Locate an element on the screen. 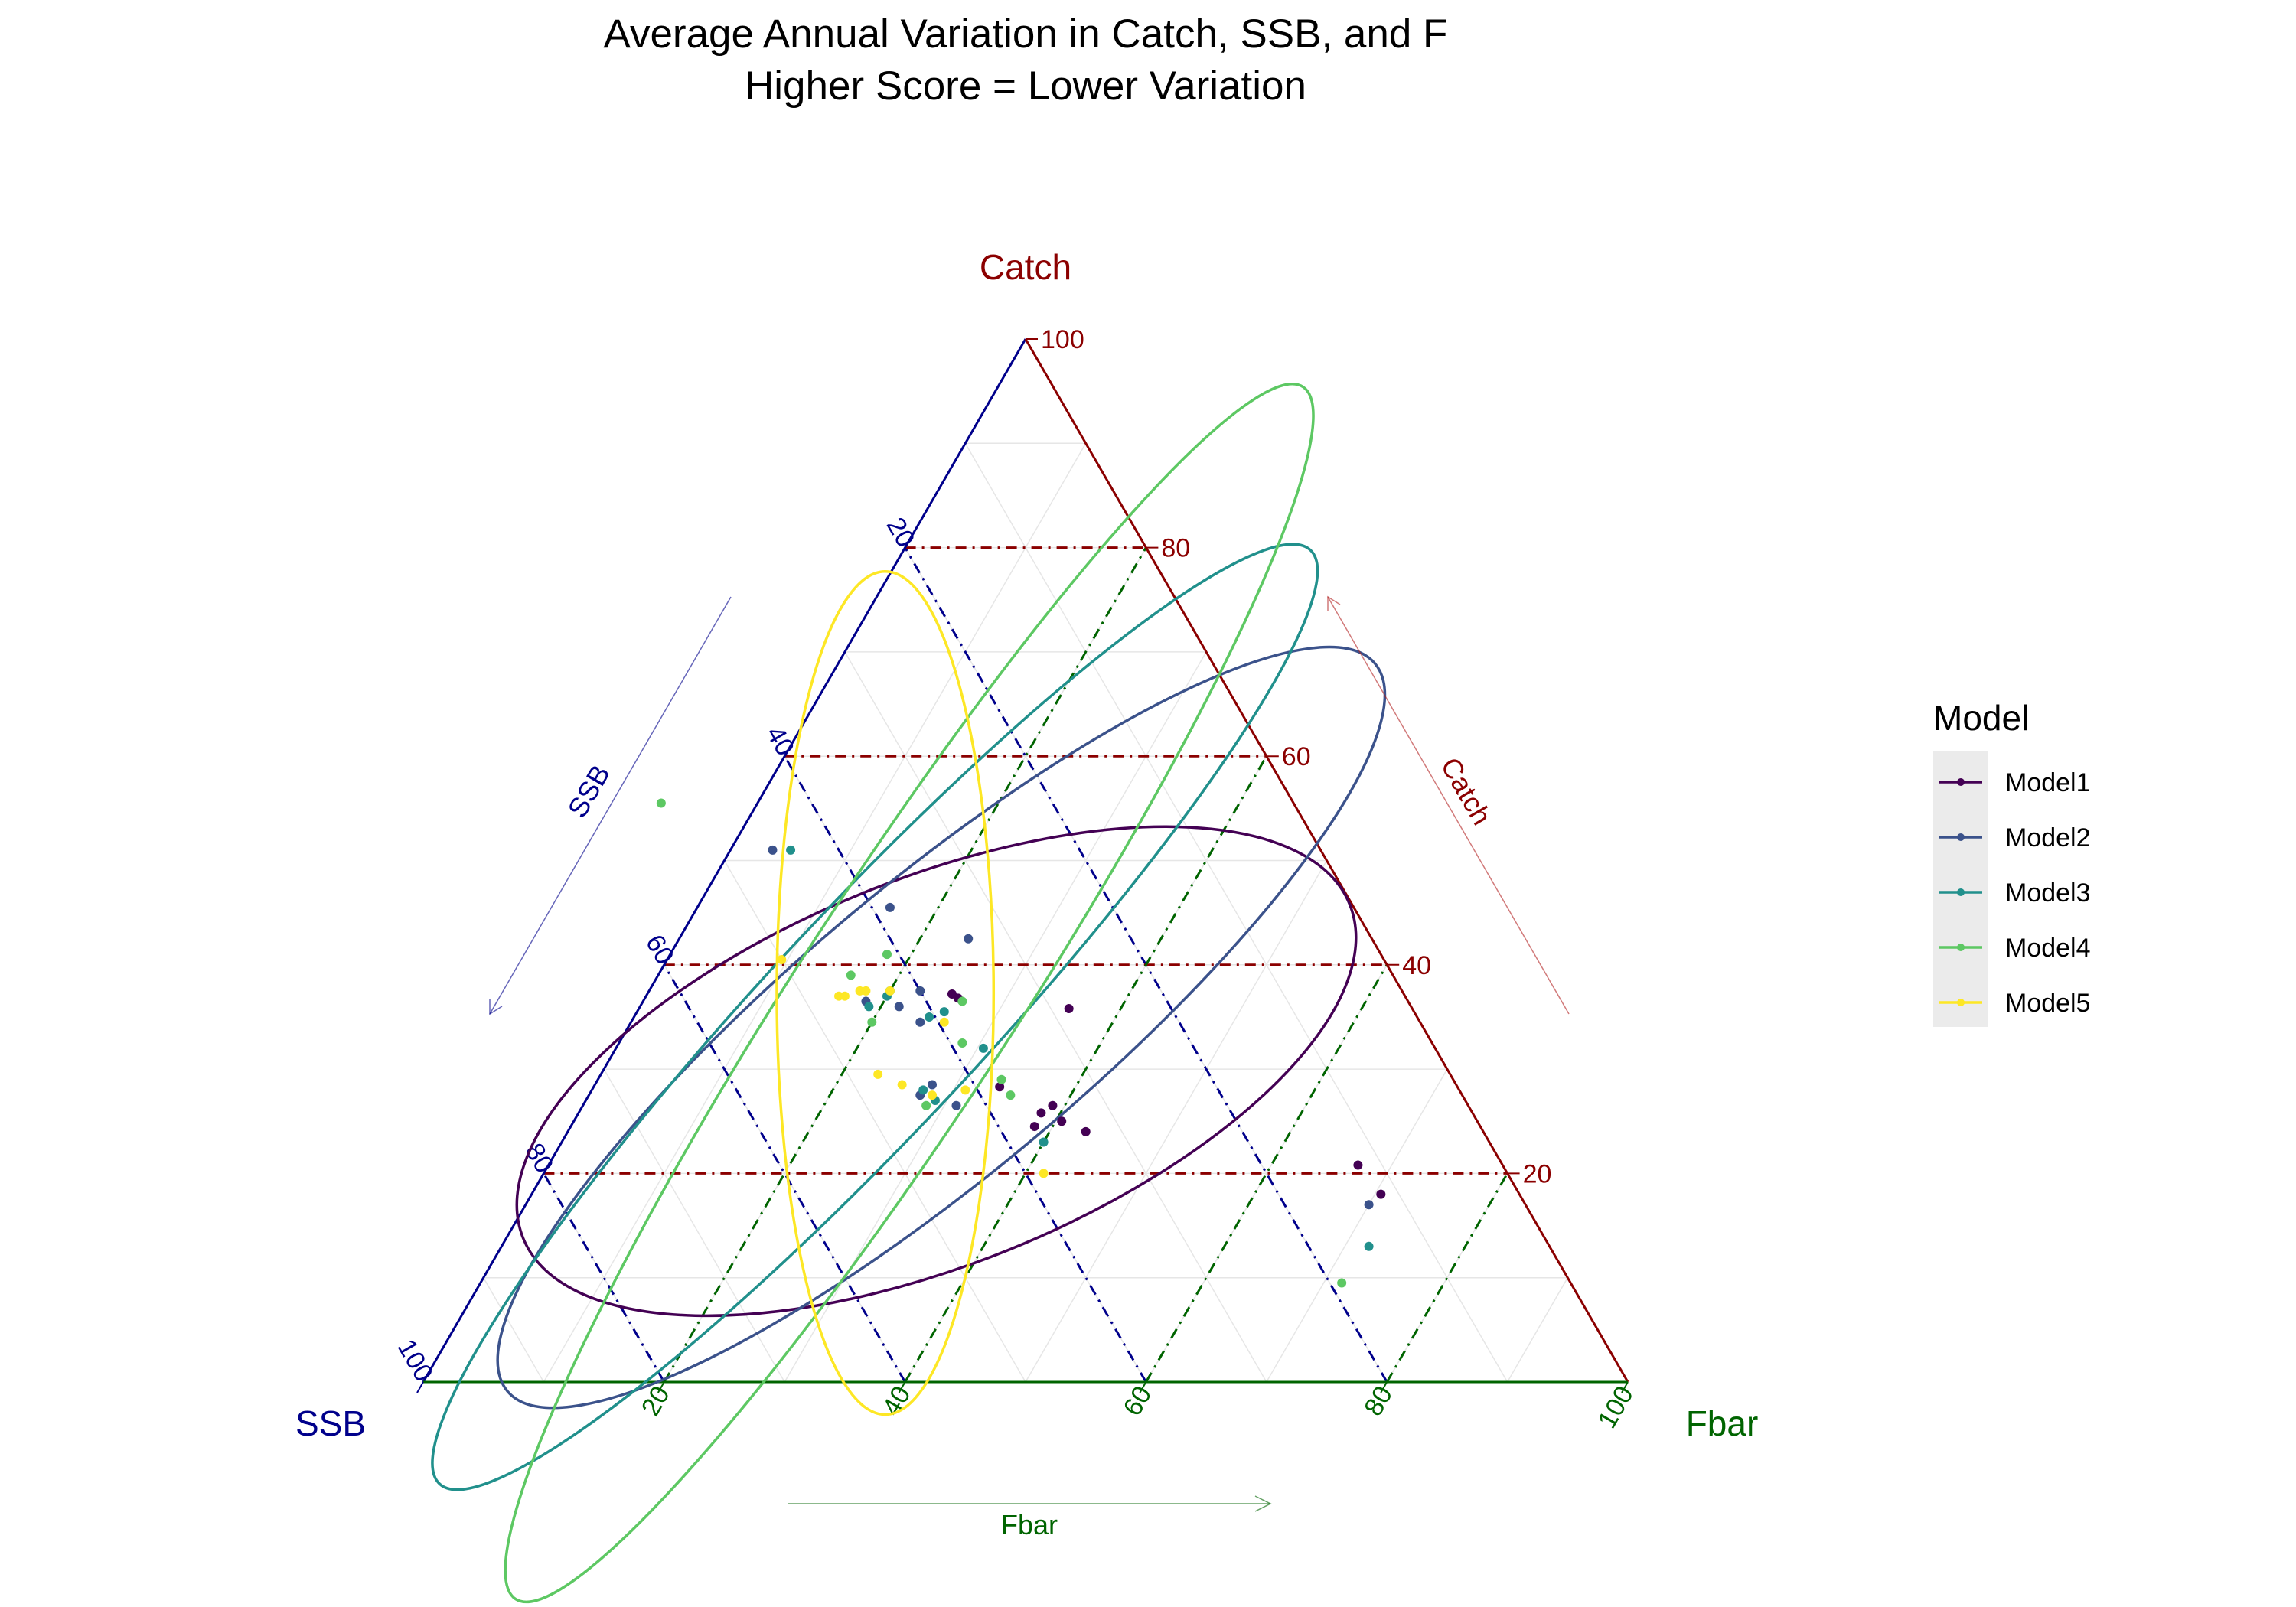  legend: Model Model1 Model2 Model3 Model4 Model5 is located at coordinates (2012, 862).